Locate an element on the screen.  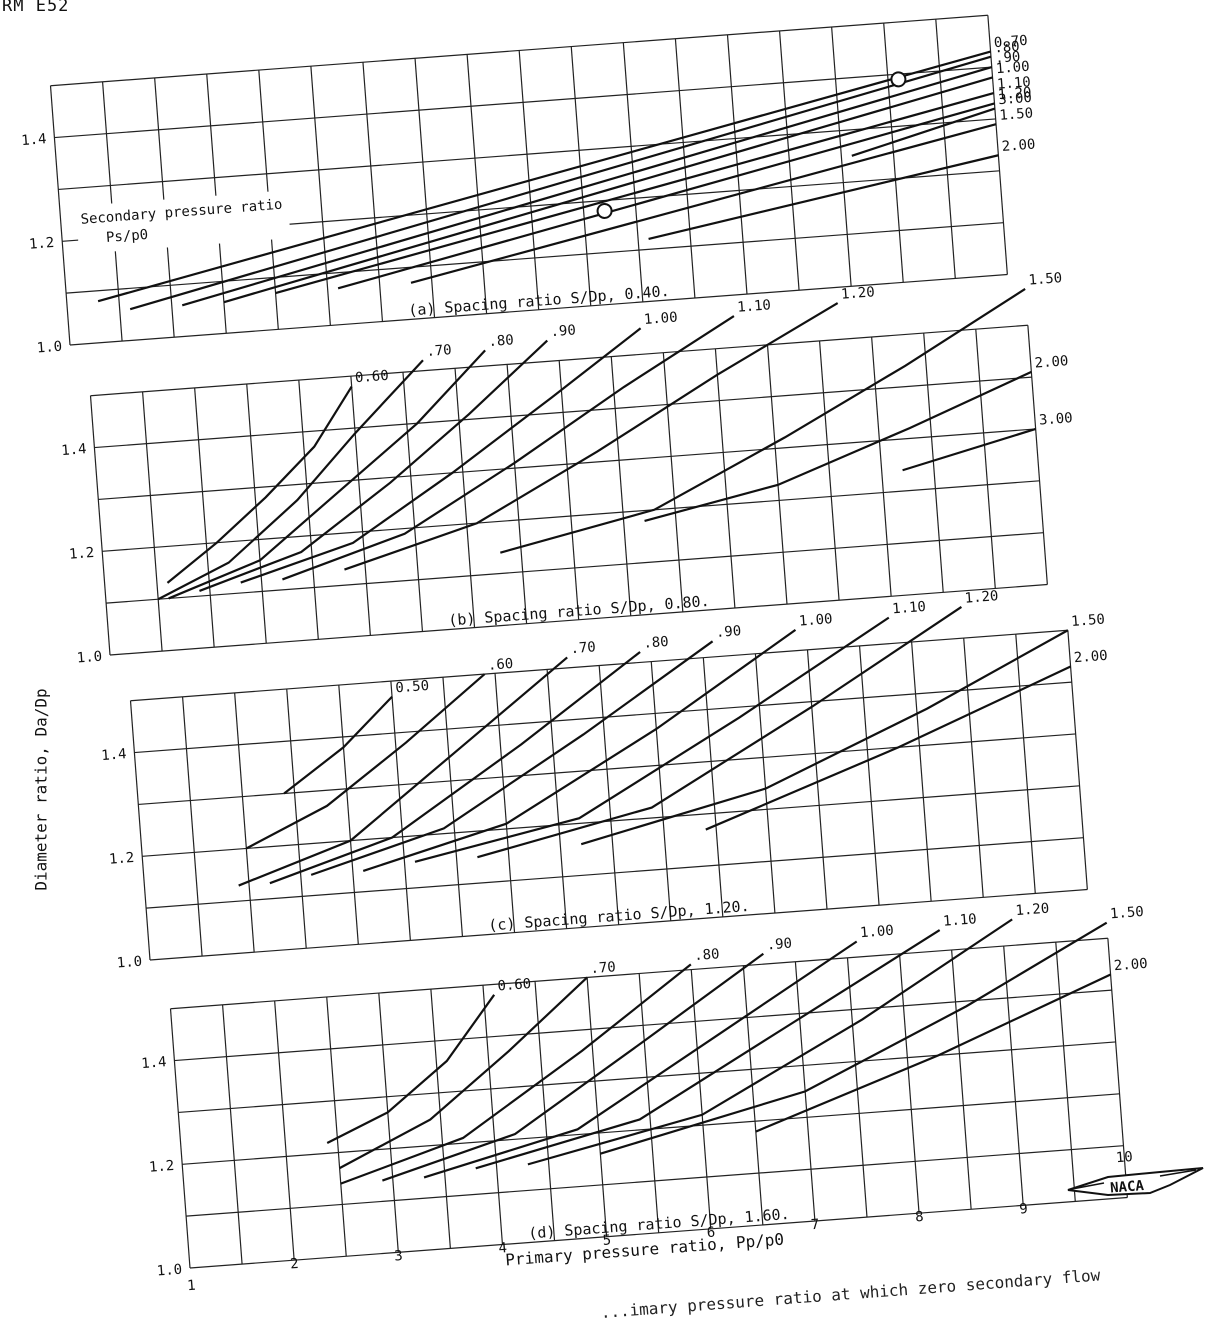
x-tick-label: 9 is located at coordinates (1024, 1209).